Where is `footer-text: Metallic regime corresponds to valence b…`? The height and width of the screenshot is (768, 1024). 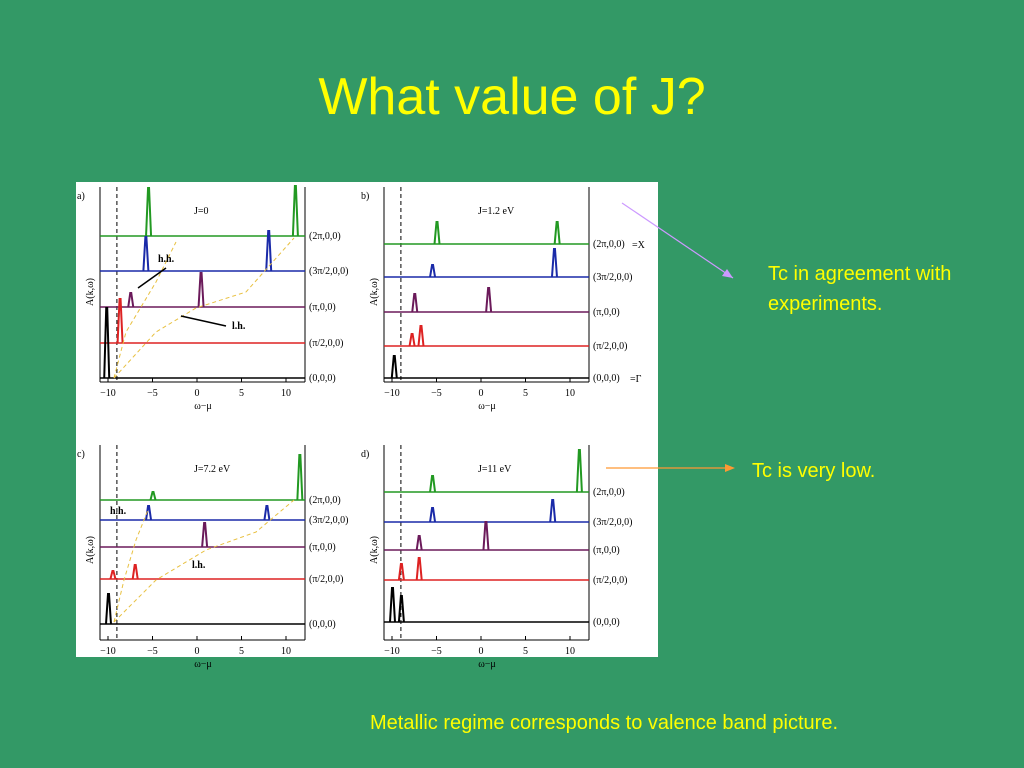
footer-text: Metallic regime corresponds to valence b… is located at coordinates (604, 723).